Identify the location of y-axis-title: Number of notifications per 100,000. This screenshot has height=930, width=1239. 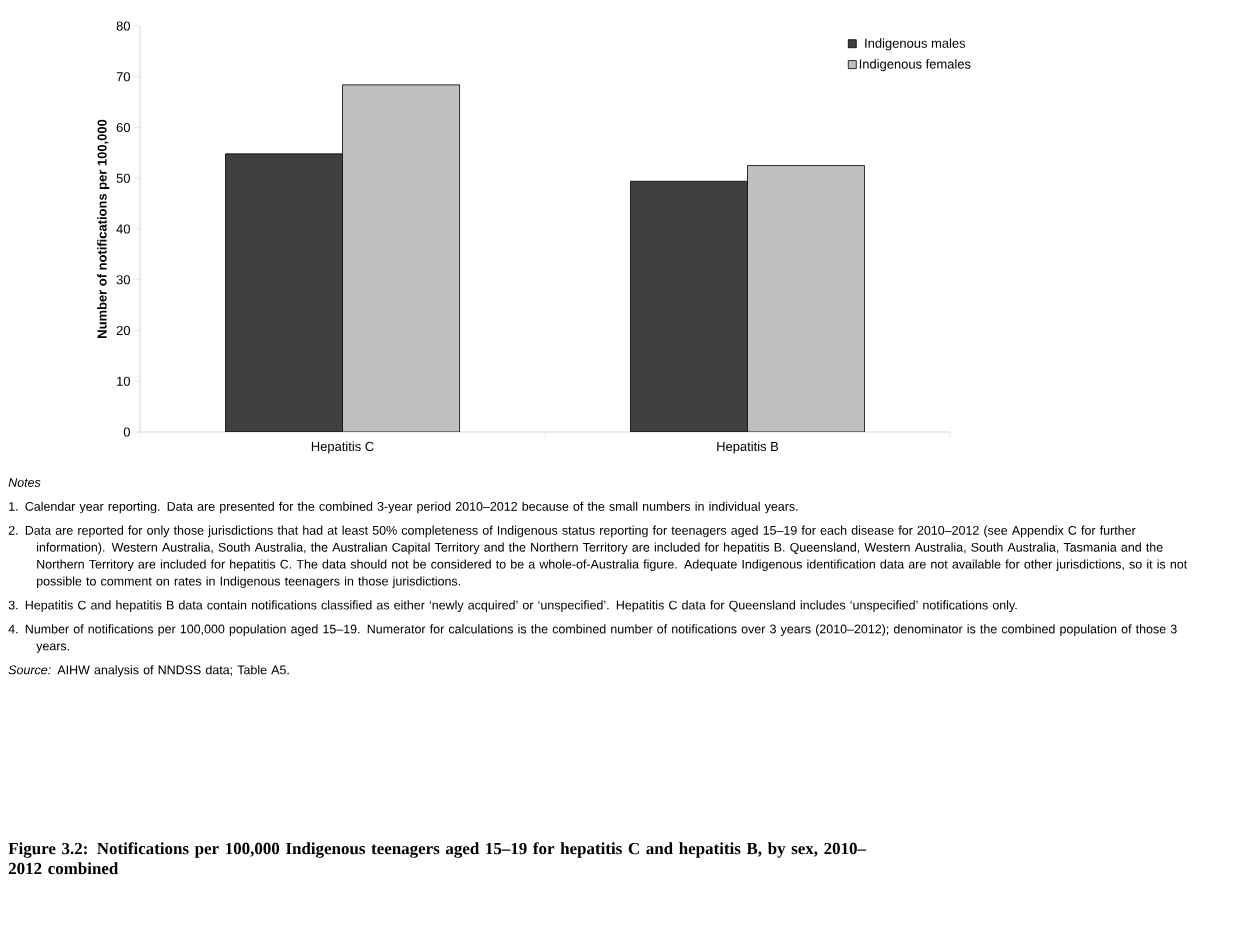
(103, 228).